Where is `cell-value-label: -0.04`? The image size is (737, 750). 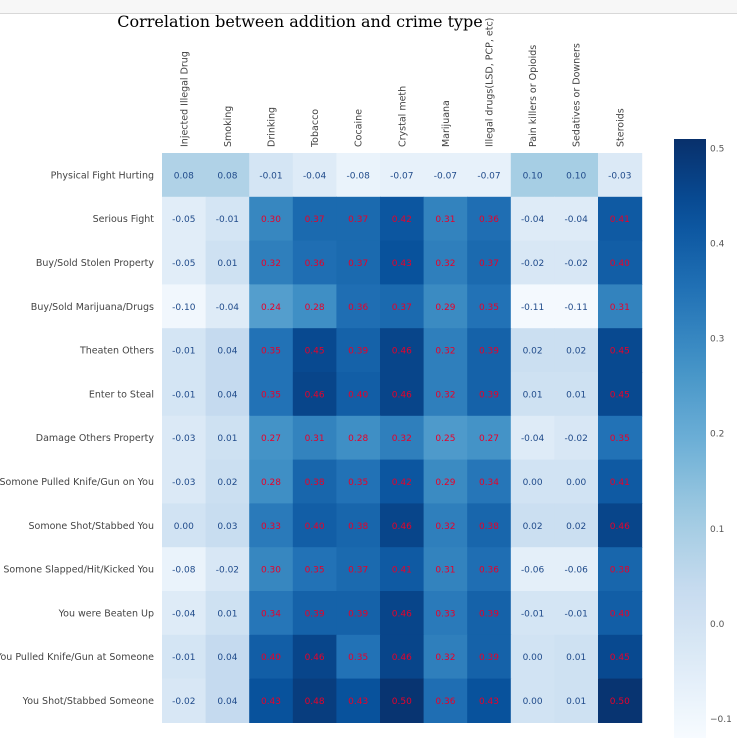 cell-value-label: -0.04 is located at coordinates (533, 439).